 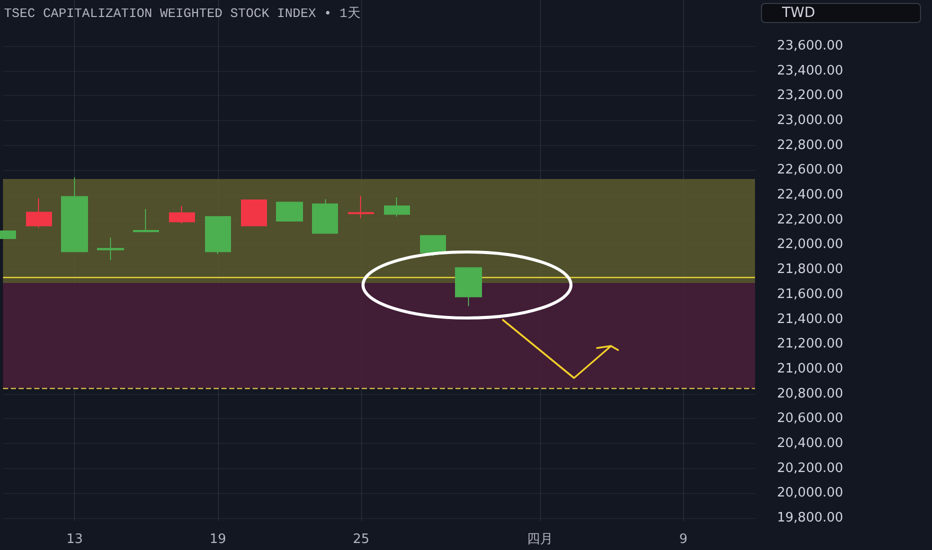 I want to click on y-tick-label: 23,000.00, so click(x=810, y=120).